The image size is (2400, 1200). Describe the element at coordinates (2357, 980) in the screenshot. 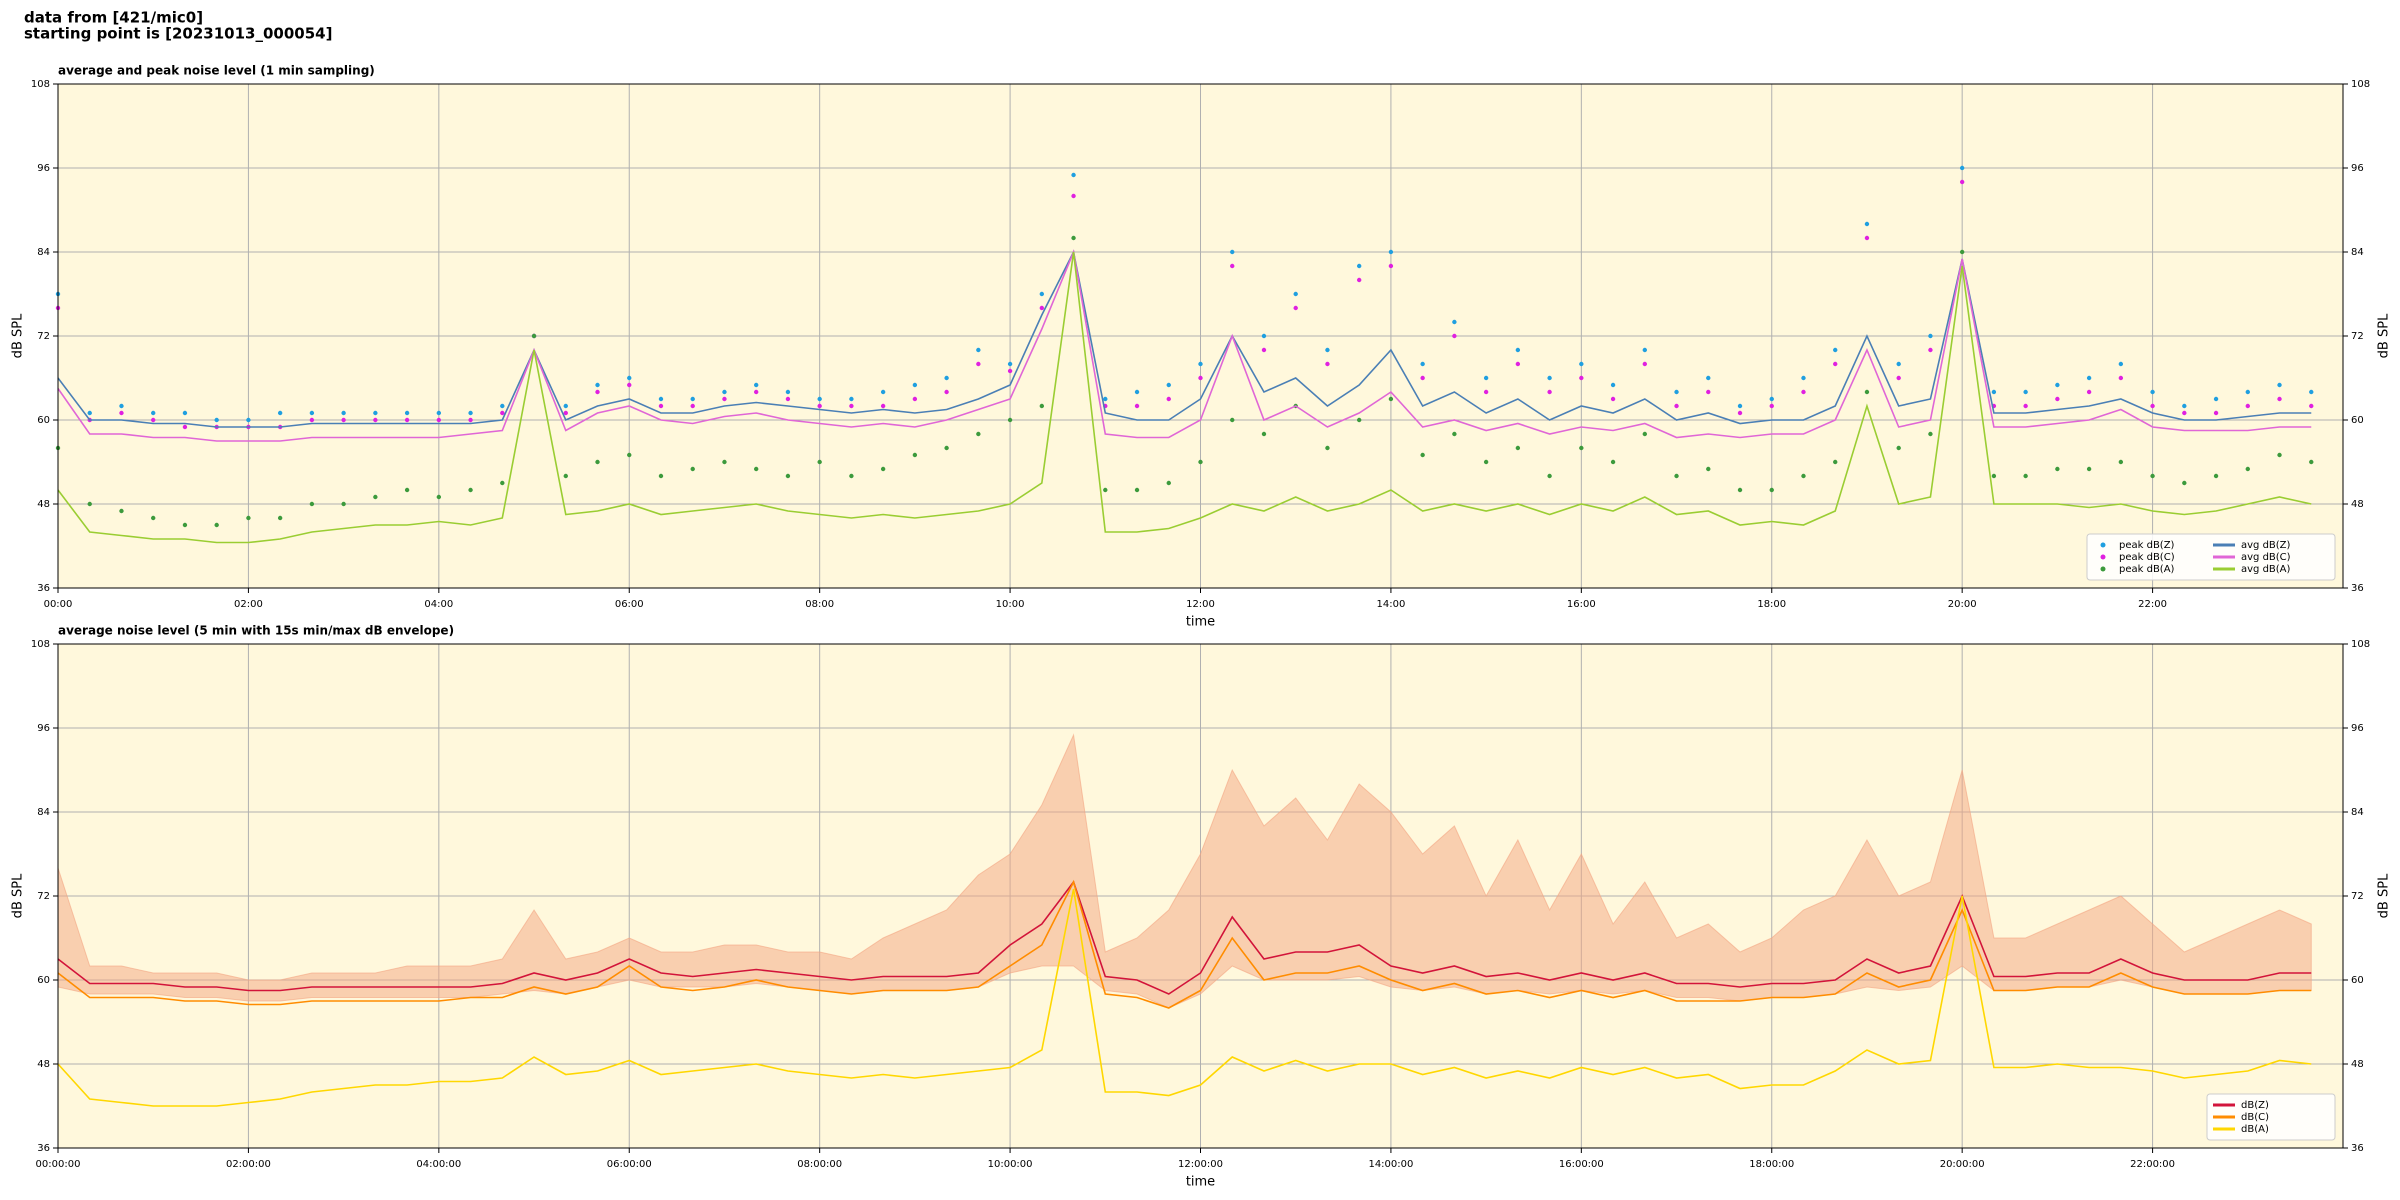

I see `y2-tick-label: 60` at that location.